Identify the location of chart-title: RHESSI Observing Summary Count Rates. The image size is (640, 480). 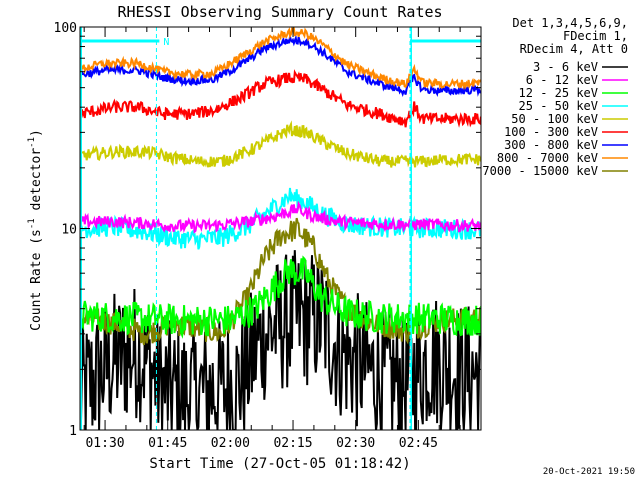
(279, 12).